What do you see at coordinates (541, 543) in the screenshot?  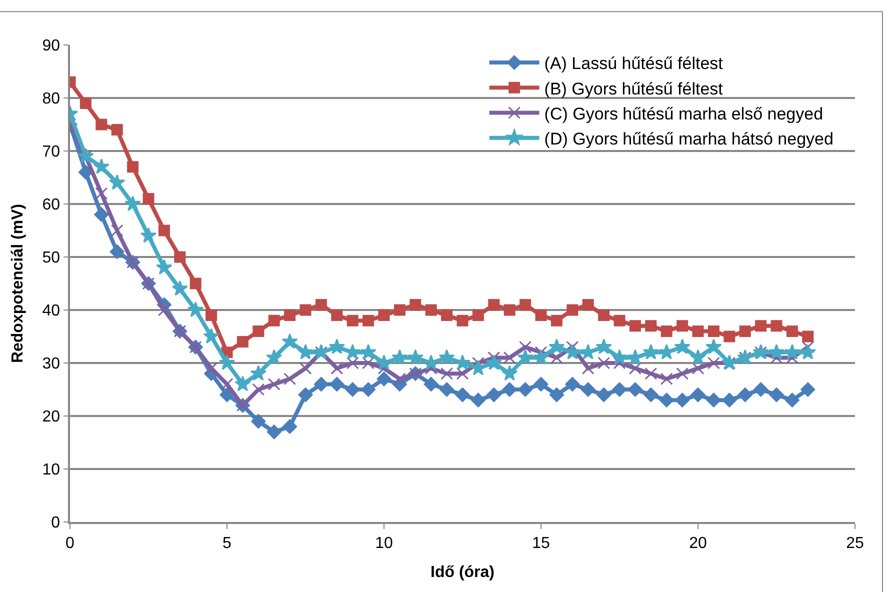 I see `x-tick-label: 15` at bounding box center [541, 543].